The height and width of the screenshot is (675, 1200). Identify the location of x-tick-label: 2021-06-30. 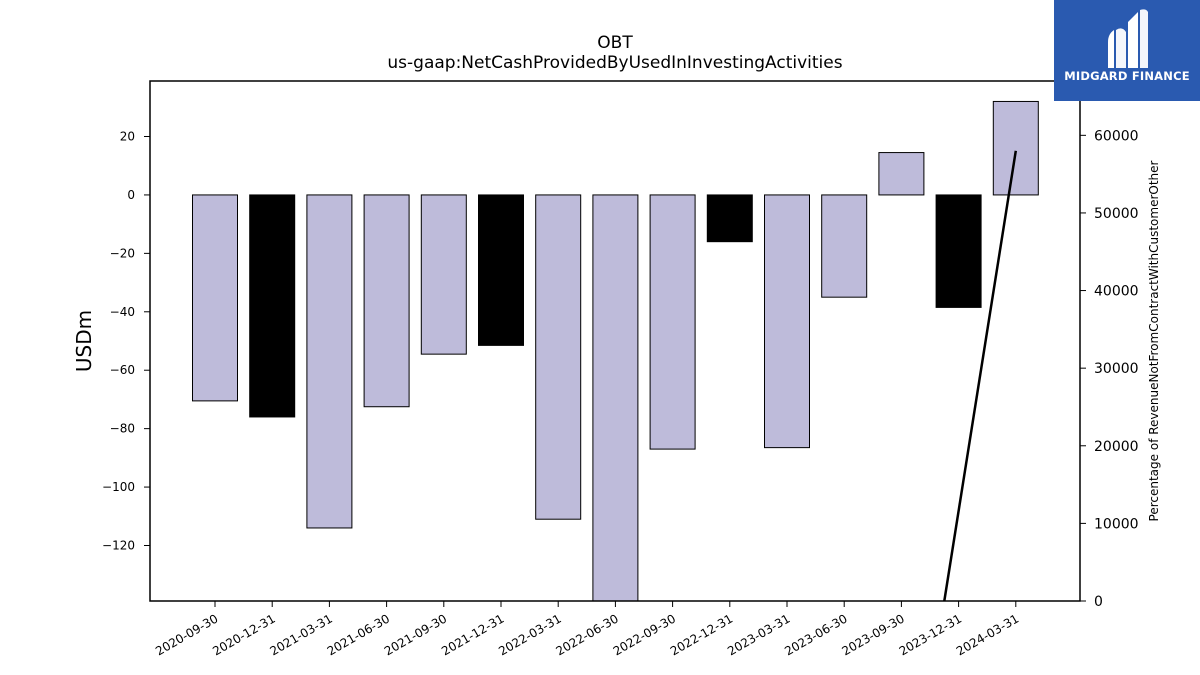
(358, 634).